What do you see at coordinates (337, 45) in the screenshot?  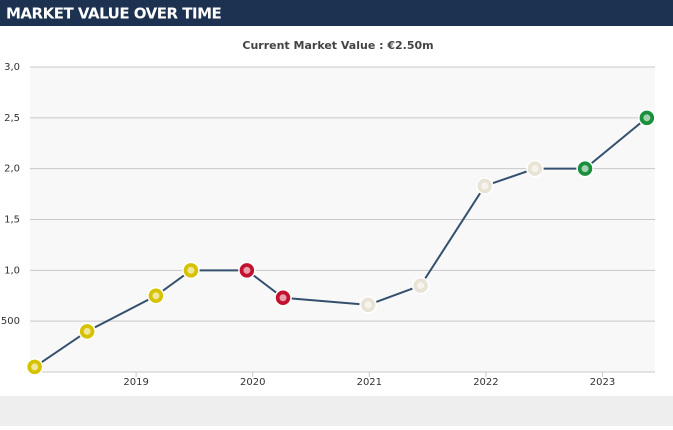 I see `chart-title: Current Market Value : €2.50m` at bounding box center [337, 45].